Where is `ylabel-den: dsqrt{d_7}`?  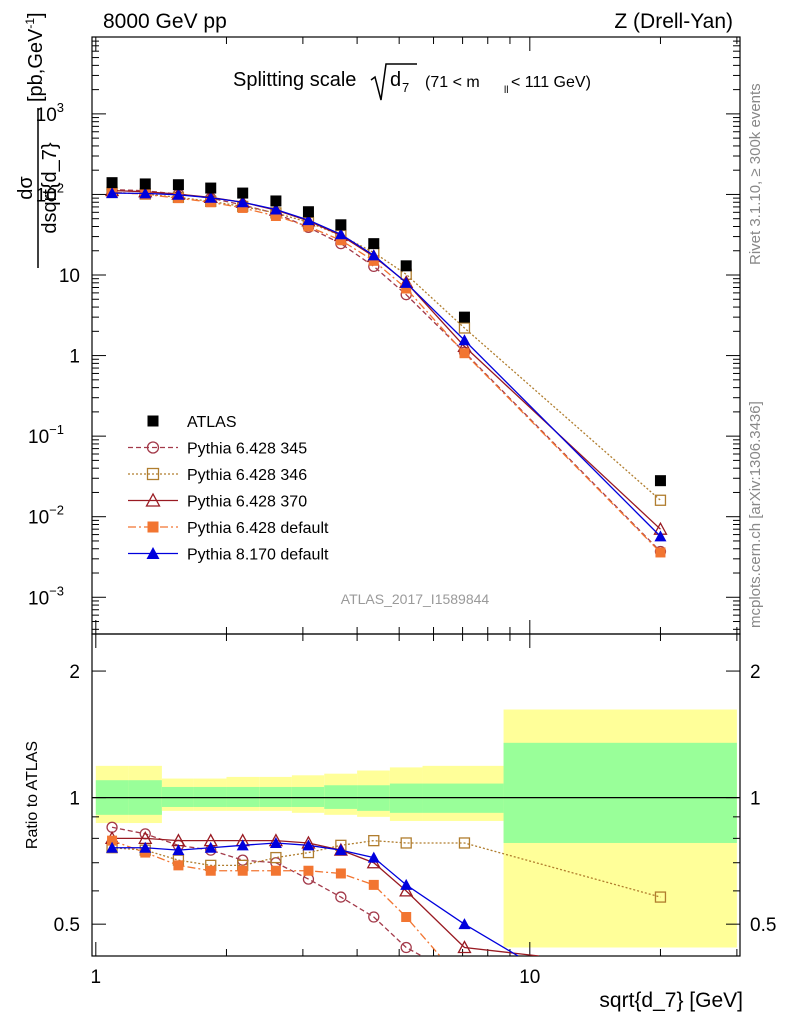
ylabel-den: dsqrt{d_7} is located at coordinates (50, 188).